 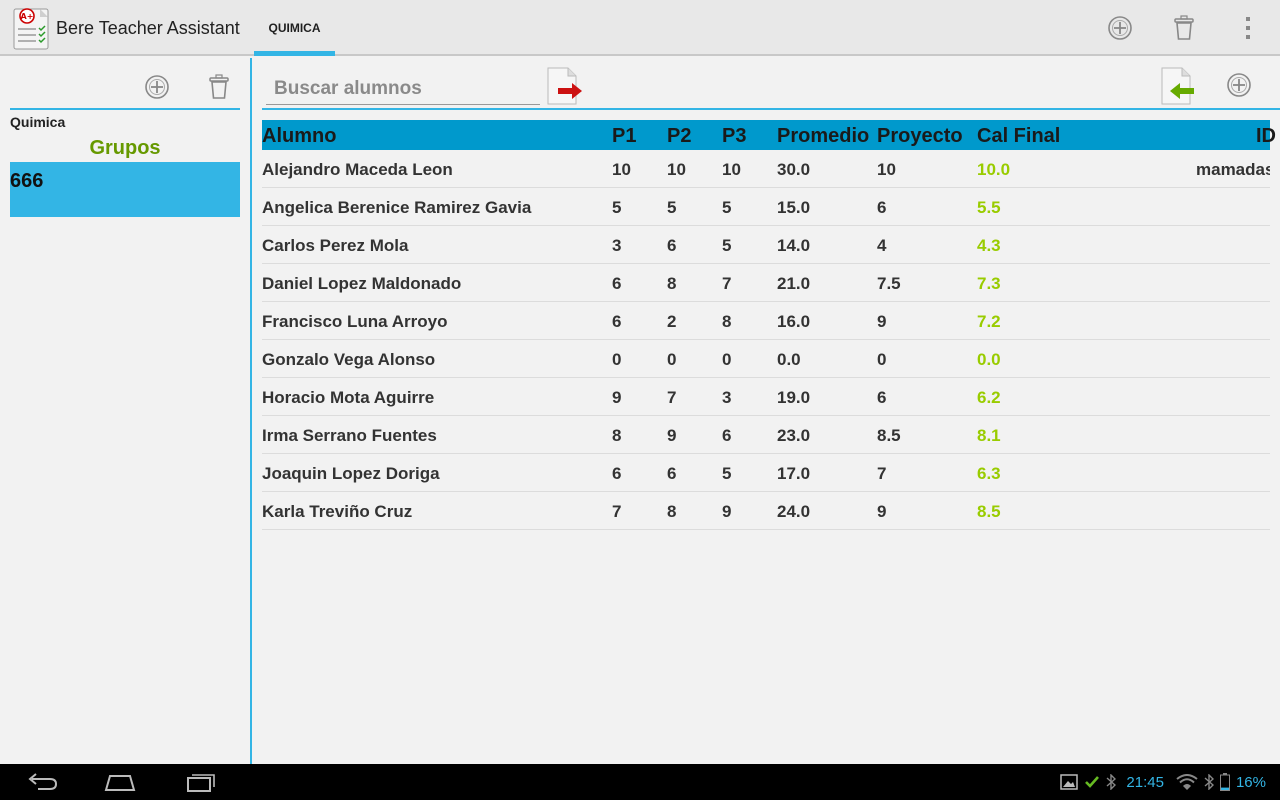 What do you see at coordinates (794, 207) in the screenshot?
I see `cell-promedio: 15.0` at bounding box center [794, 207].